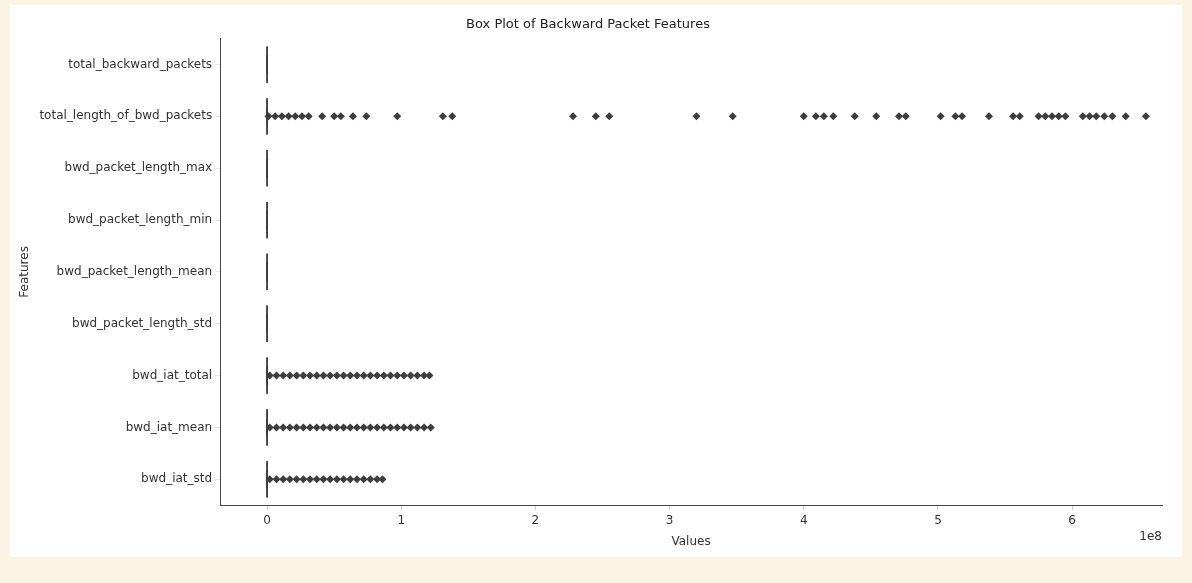 Image resolution: width=1192 pixels, height=583 pixels. I want to click on x-tick-label: 1, so click(401, 519).